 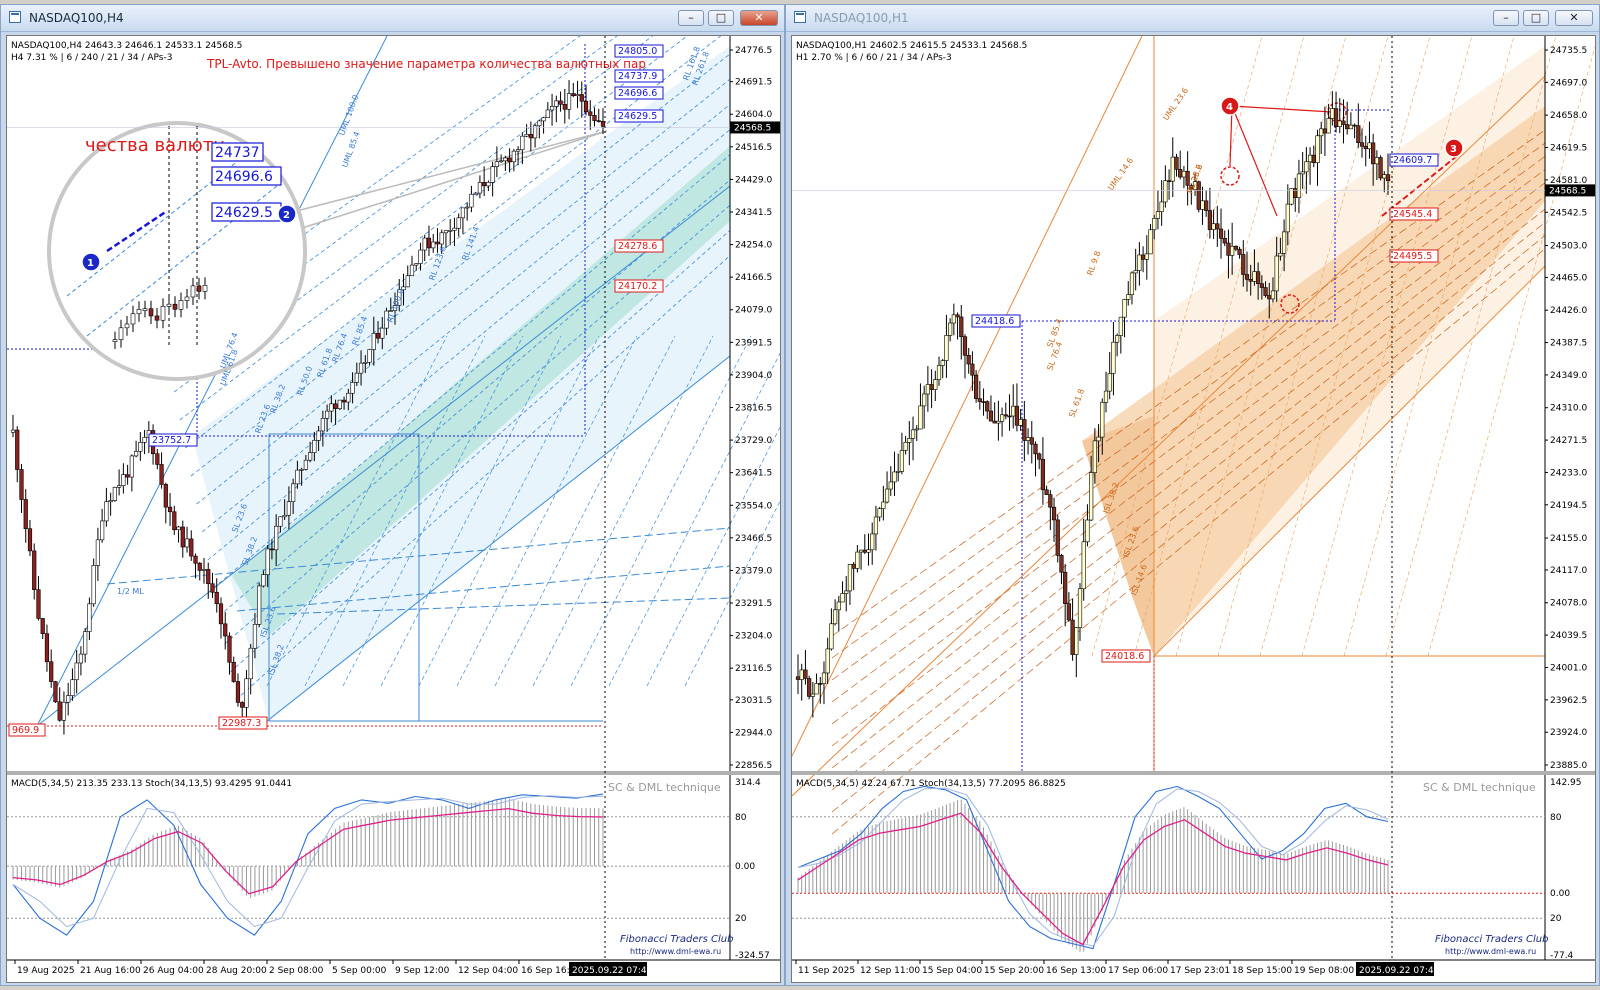 What do you see at coordinates (676, 939) in the screenshot?
I see `club-name: Fibonacci Traders Club` at bounding box center [676, 939].